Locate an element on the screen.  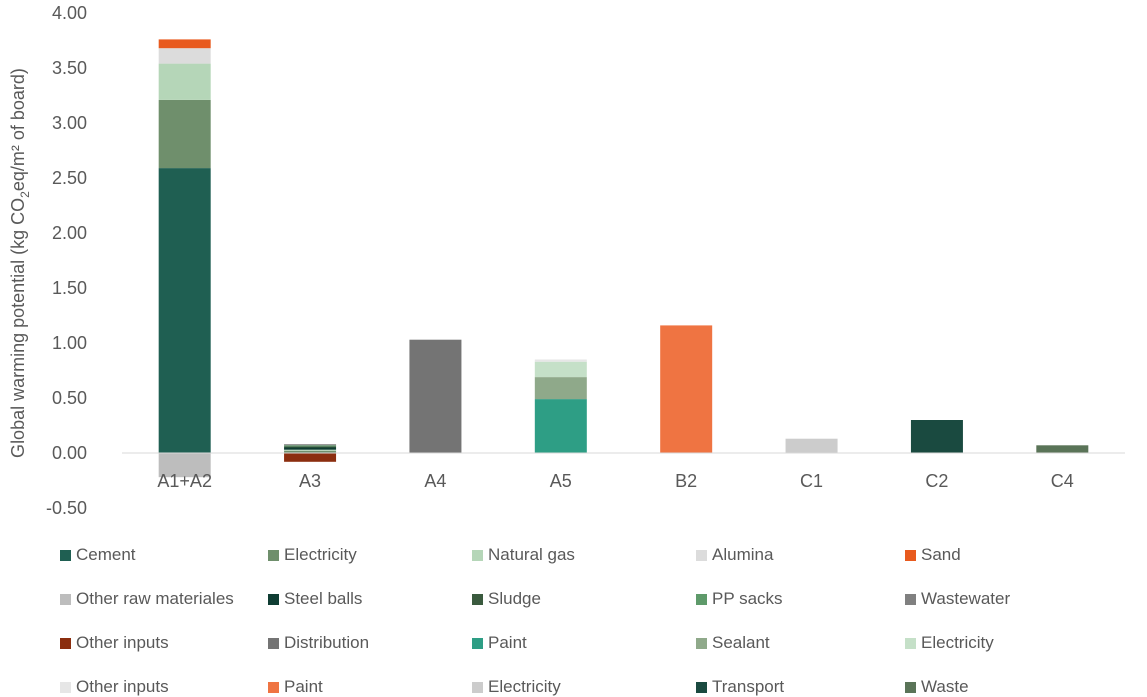
legend-label: PP sacks is located at coordinates (747, 598).